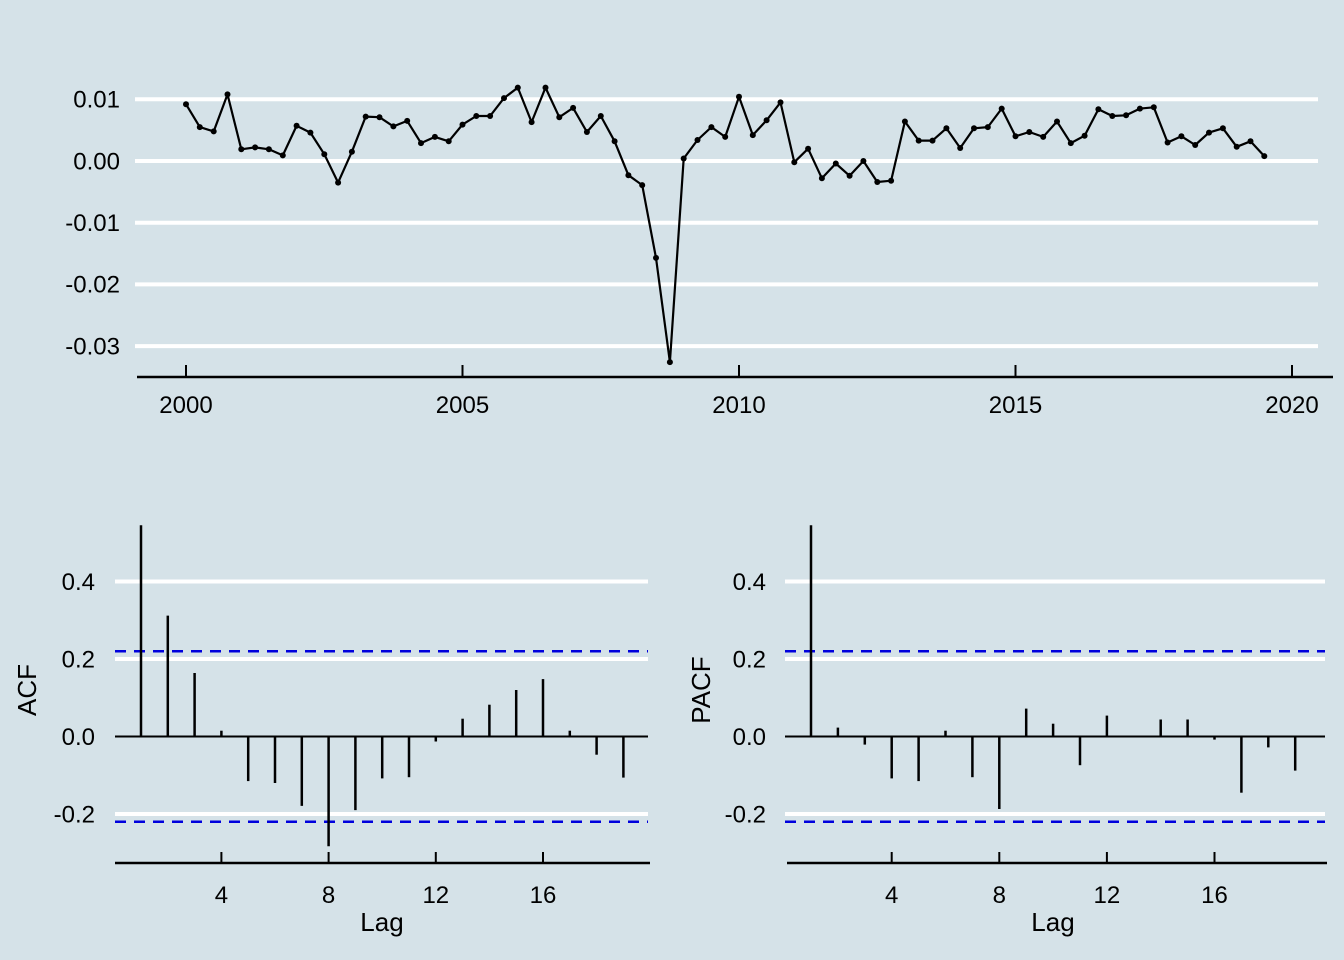 The width and height of the screenshot is (1344, 960). I want to click on x-tick-label: 2010, so click(738, 405).